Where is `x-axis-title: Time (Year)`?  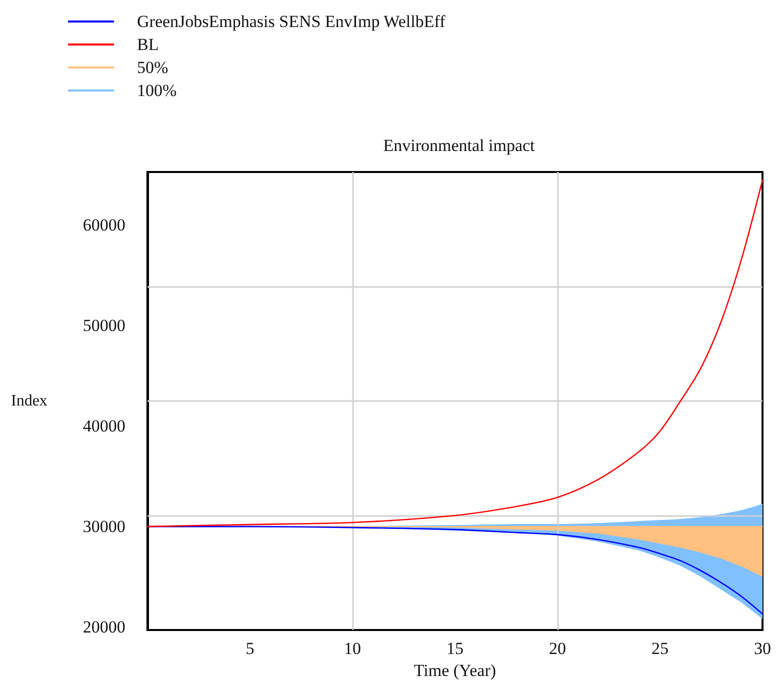
x-axis-title: Time (Year) is located at coordinates (455, 670).